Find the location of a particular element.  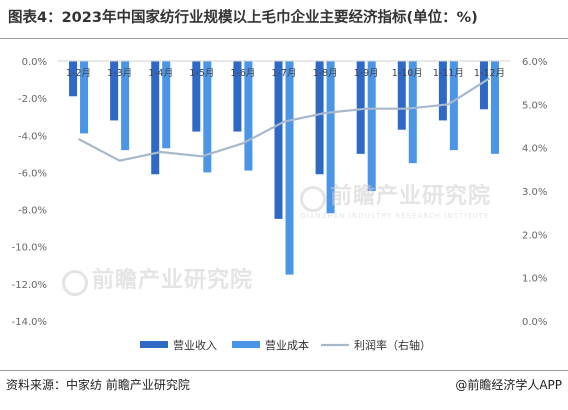

y-left-tick-label: -10.0% is located at coordinates (29, 248).